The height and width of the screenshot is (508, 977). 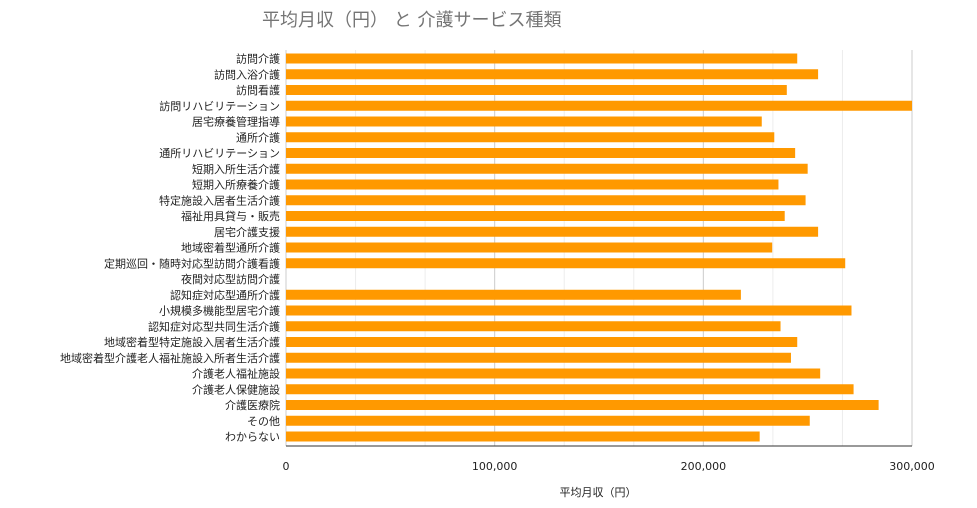 I want to click on x-axis-title: 平均月収（円）, so click(x=598, y=492).